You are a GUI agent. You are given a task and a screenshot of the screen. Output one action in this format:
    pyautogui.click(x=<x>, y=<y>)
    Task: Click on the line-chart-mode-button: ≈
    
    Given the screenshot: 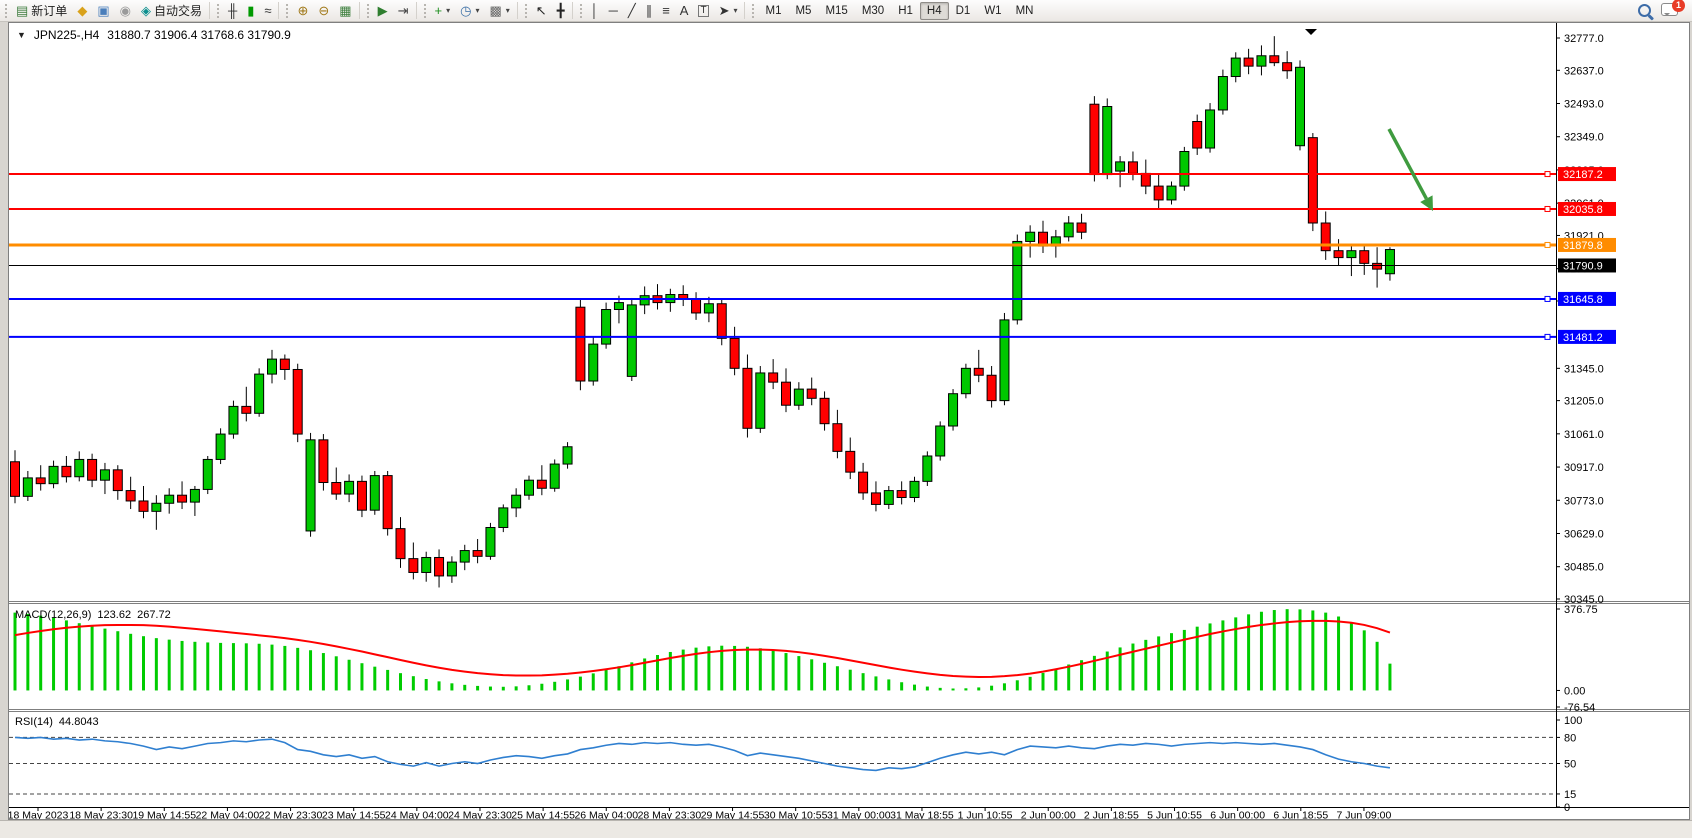 What is the action you would take?
    pyautogui.click(x=267, y=11)
    